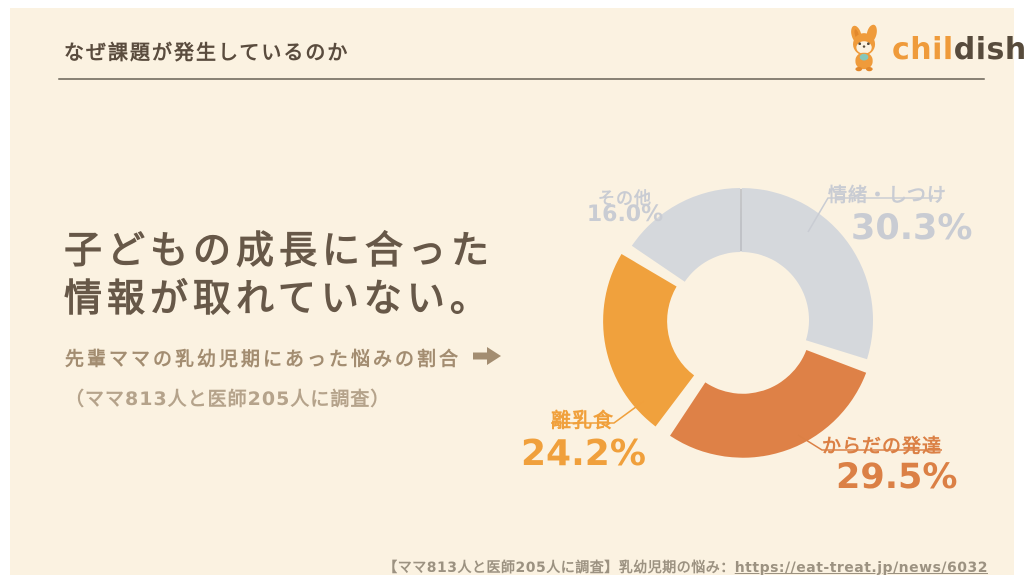  I want to click on source-citation-text: 【ママ813人と医師205人に調査】乳幼児期の悩み：, so click(559, 568).